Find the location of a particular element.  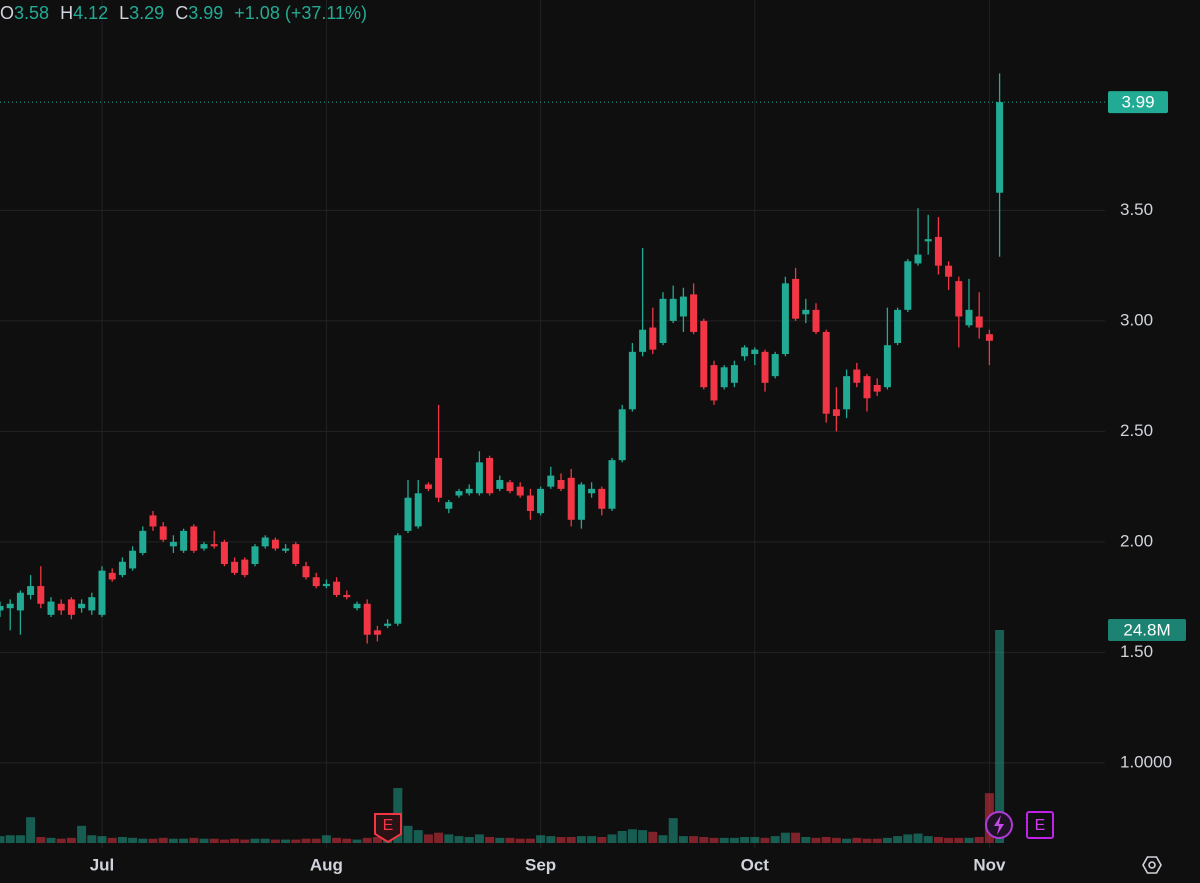

o-label: O is located at coordinates (7, 13).